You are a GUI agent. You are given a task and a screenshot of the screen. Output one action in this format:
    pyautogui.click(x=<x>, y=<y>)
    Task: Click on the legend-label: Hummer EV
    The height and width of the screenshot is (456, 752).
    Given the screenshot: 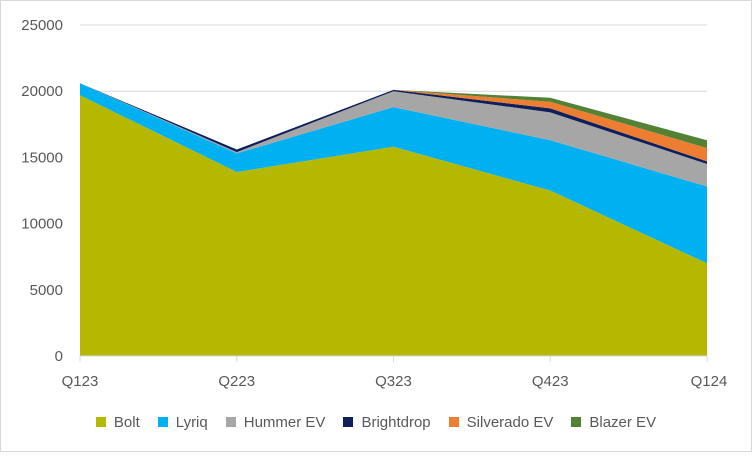 What is the action you would take?
    pyautogui.click(x=284, y=422)
    